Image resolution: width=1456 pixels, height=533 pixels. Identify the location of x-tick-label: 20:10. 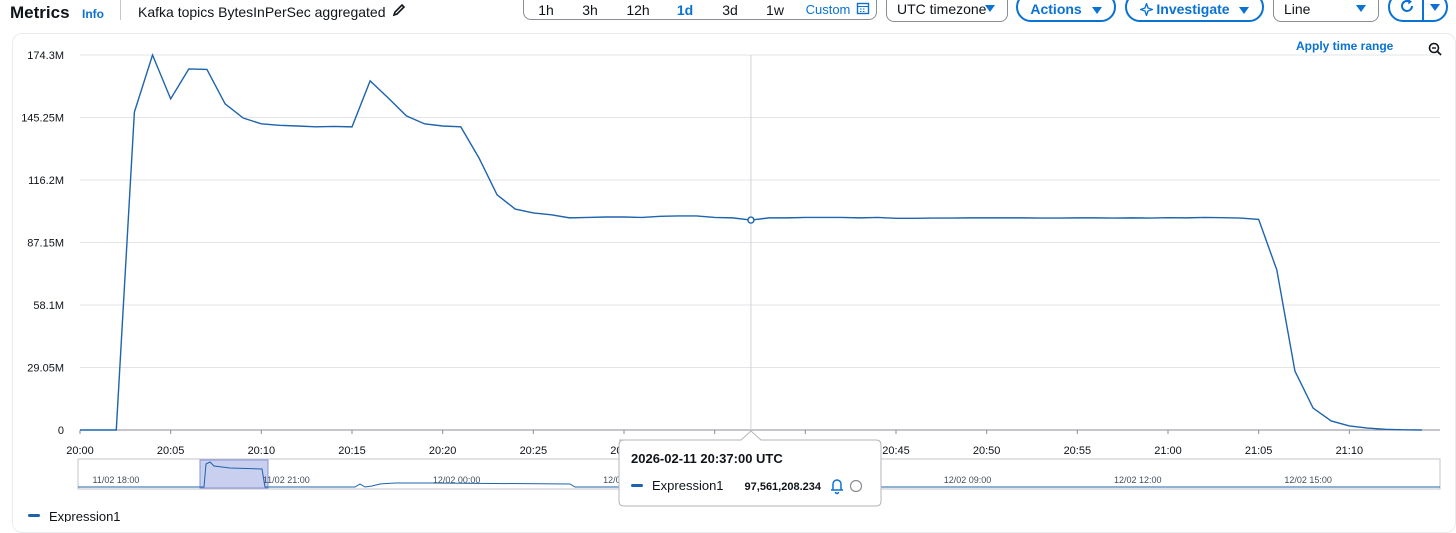
(262, 451).